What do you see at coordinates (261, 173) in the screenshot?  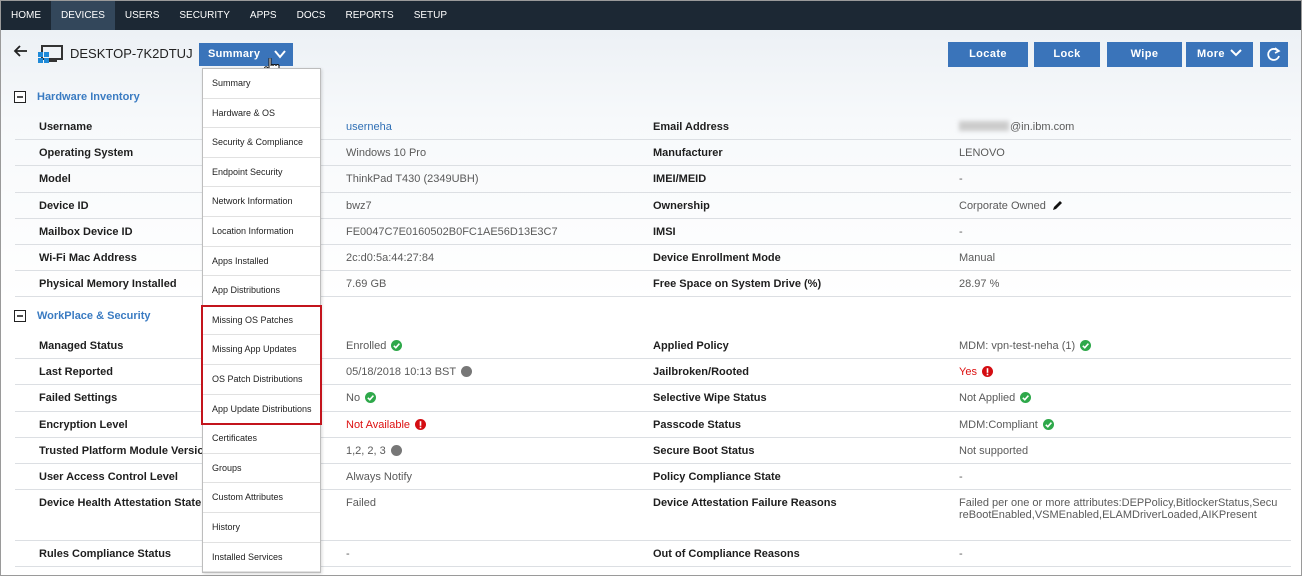 I see `menu-item: Endpoint Security` at bounding box center [261, 173].